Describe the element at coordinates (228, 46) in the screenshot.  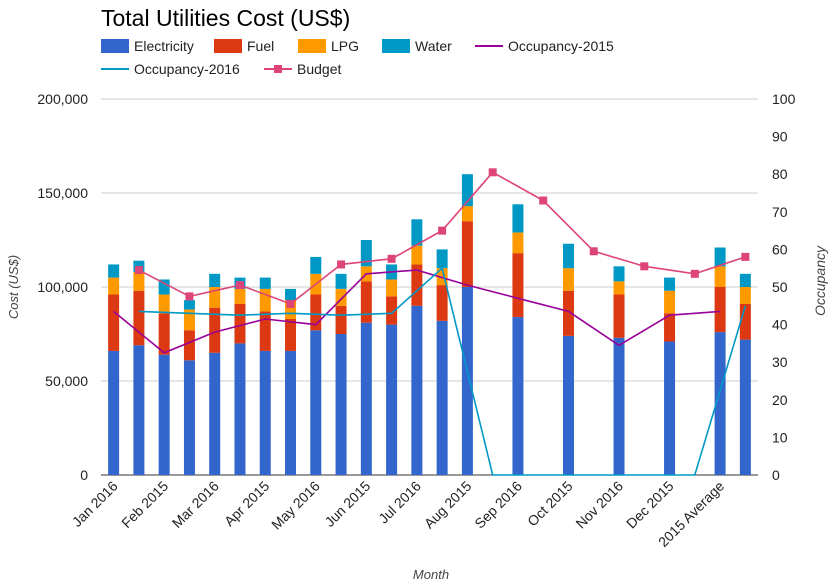
I see `legend-swatch-fuel` at that location.